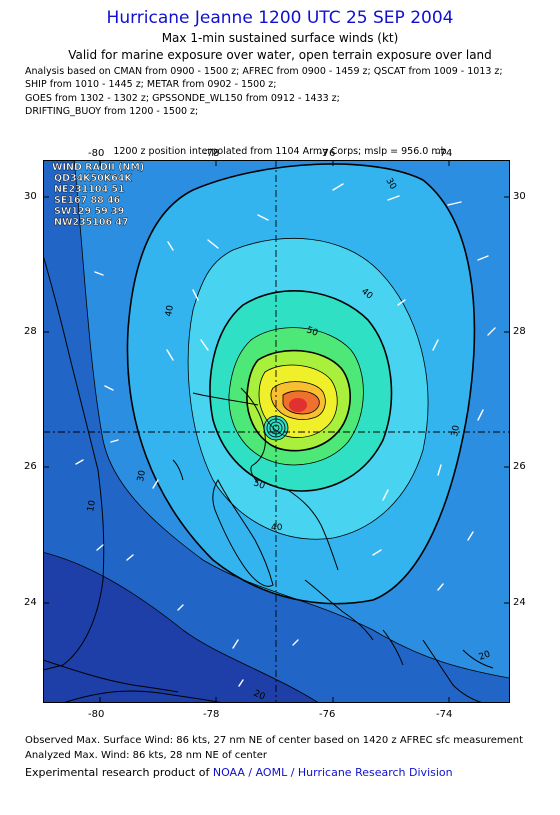 The height and width of the screenshot is (815, 560). Describe the element at coordinates (519, 196) in the screenshot. I see `lat-tick-right: 30` at that location.